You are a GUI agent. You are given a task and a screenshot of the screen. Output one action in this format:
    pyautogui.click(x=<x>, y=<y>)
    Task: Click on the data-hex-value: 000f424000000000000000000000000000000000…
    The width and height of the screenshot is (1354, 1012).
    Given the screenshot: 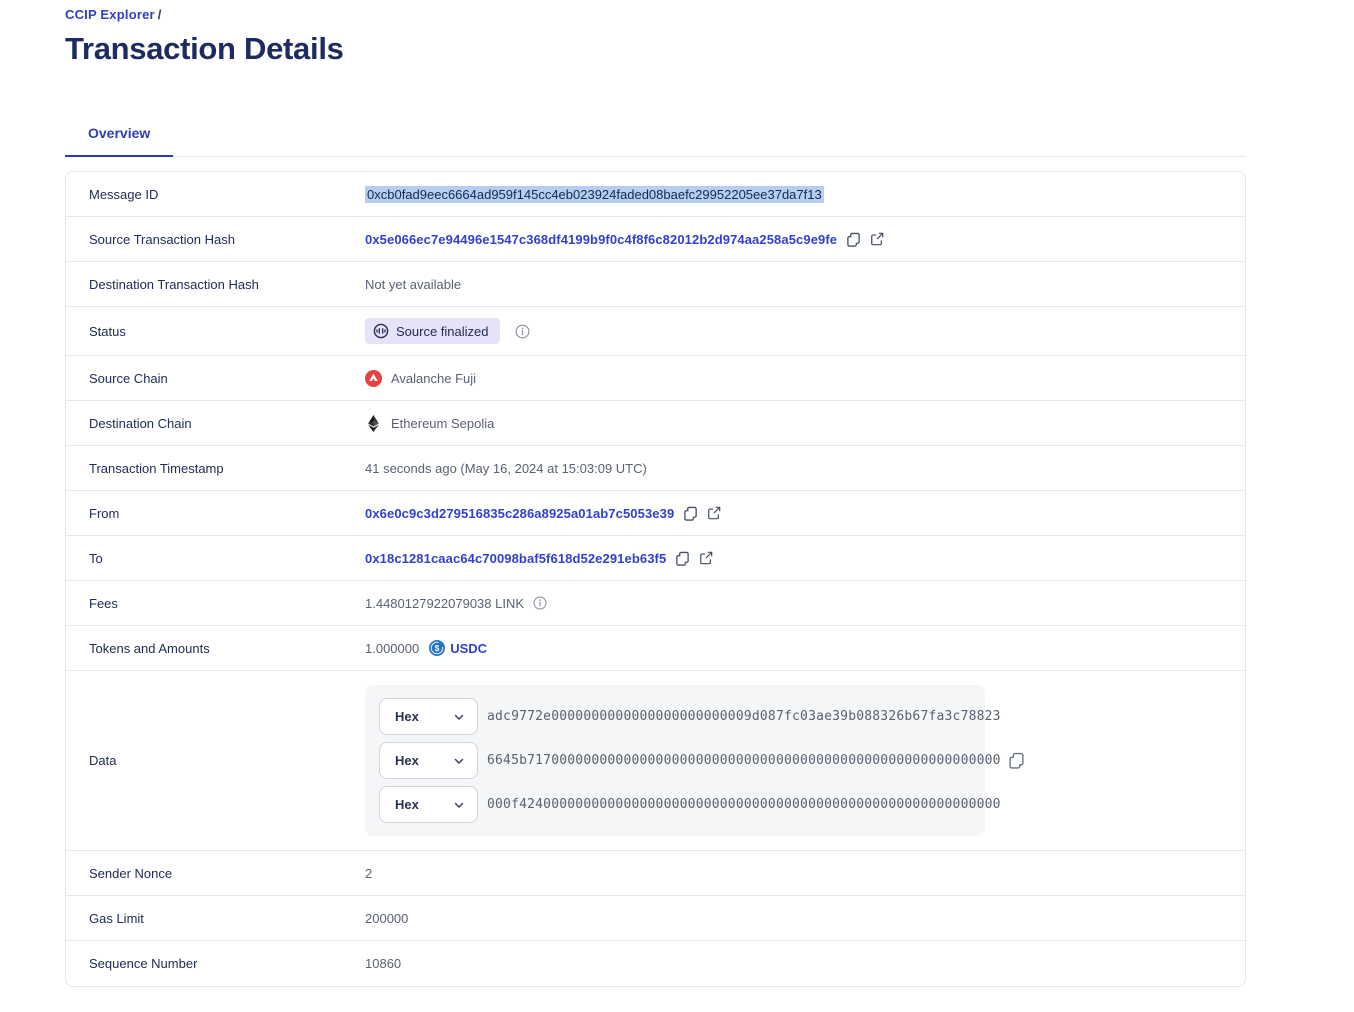 What is the action you would take?
    pyautogui.click(x=744, y=804)
    